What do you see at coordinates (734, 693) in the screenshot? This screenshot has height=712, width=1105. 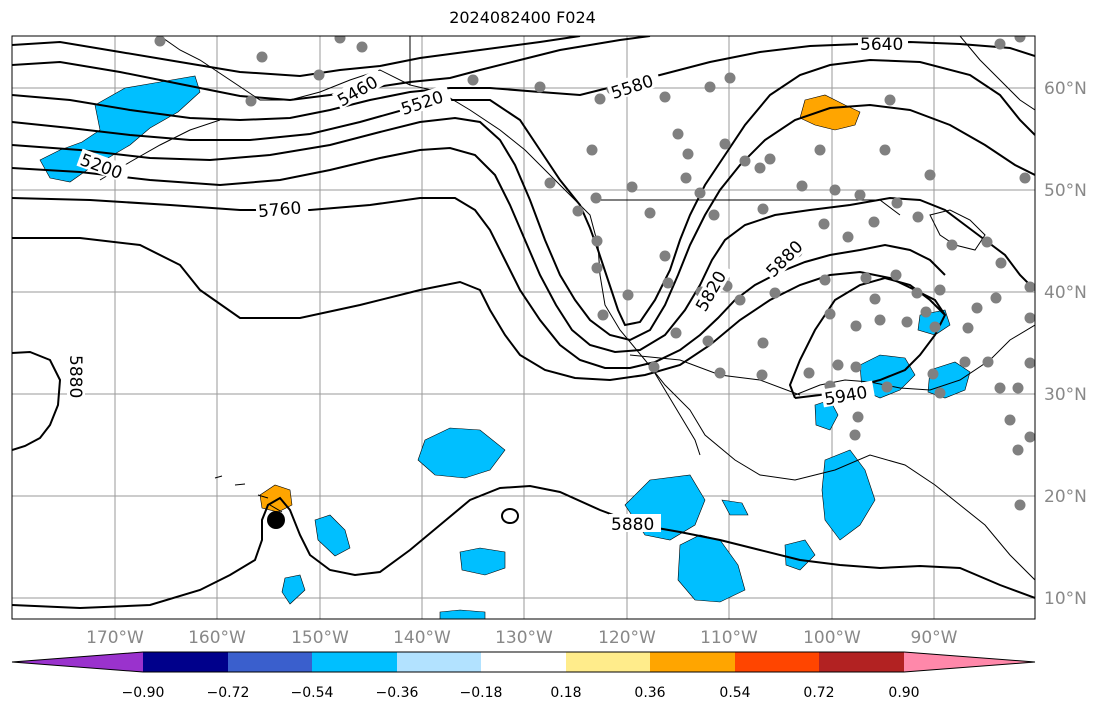 I see `colorbar-tick-label: 0.54` at bounding box center [734, 693].